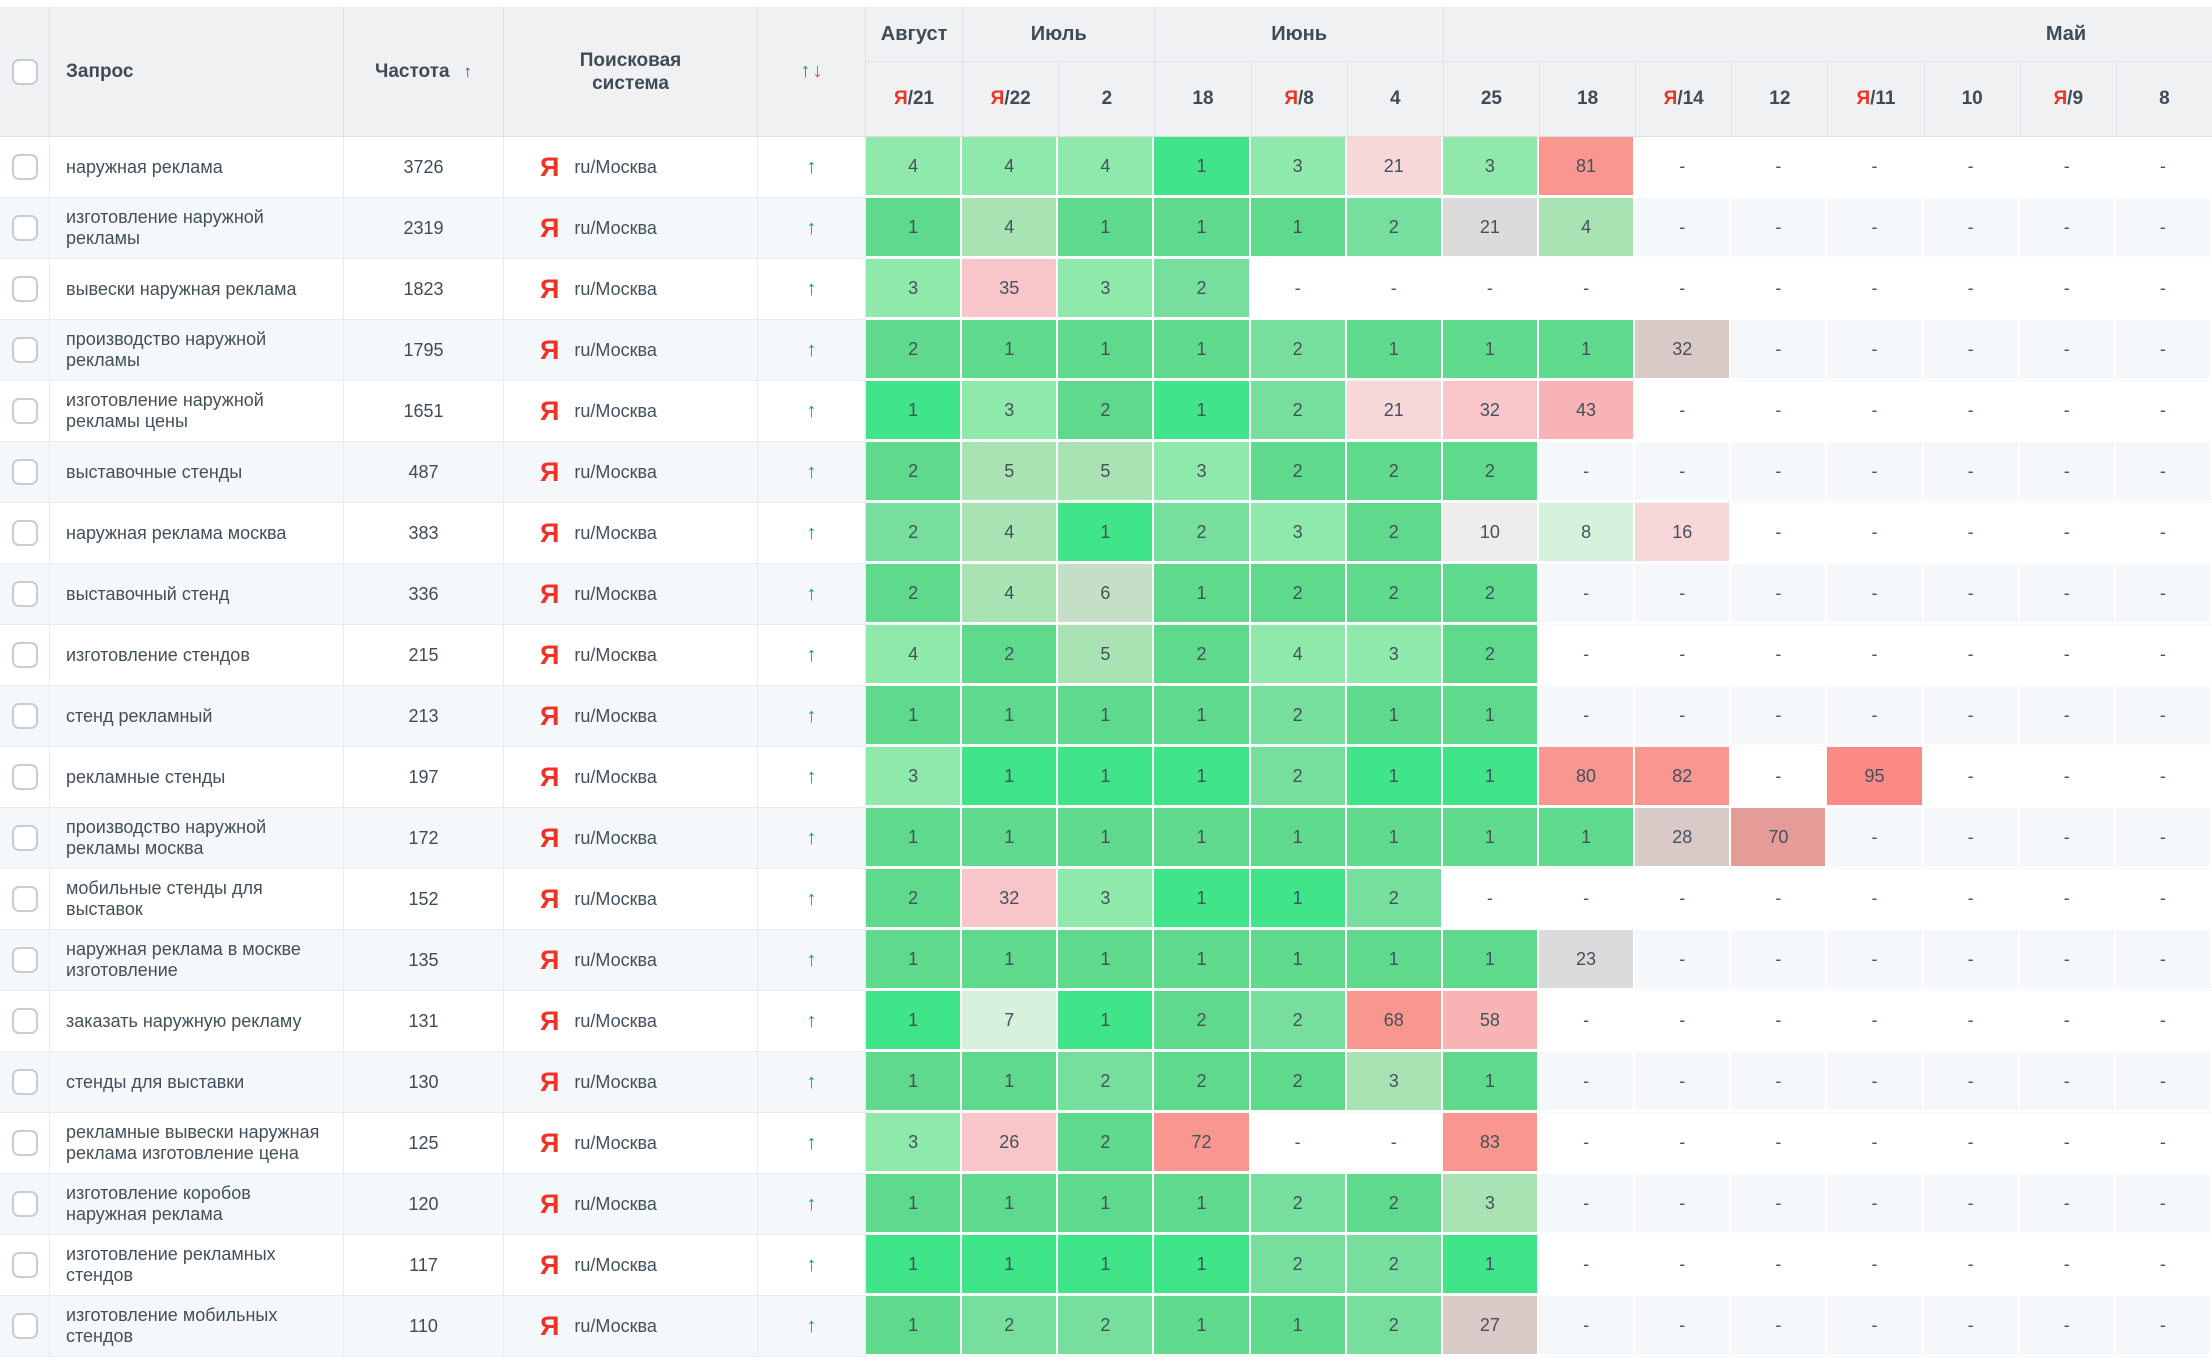 The width and height of the screenshot is (2212, 1367). What do you see at coordinates (423, 654) in the screenshot?
I see `keyword-frequency: 215` at bounding box center [423, 654].